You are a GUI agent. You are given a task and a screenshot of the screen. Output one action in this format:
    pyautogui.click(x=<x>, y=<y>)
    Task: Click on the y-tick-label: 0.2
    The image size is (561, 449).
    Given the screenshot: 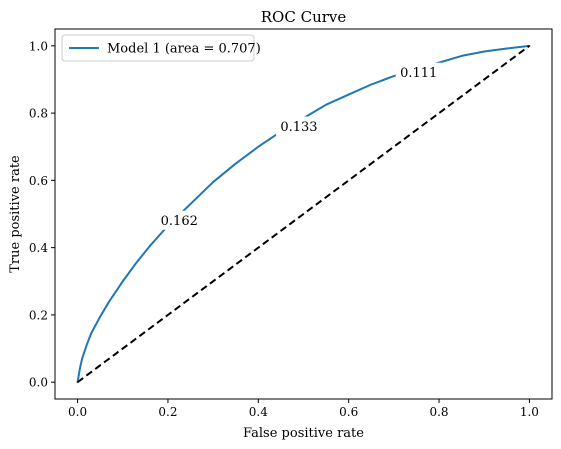 What is the action you would take?
    pyautogui.click(x=38, y=315)
    